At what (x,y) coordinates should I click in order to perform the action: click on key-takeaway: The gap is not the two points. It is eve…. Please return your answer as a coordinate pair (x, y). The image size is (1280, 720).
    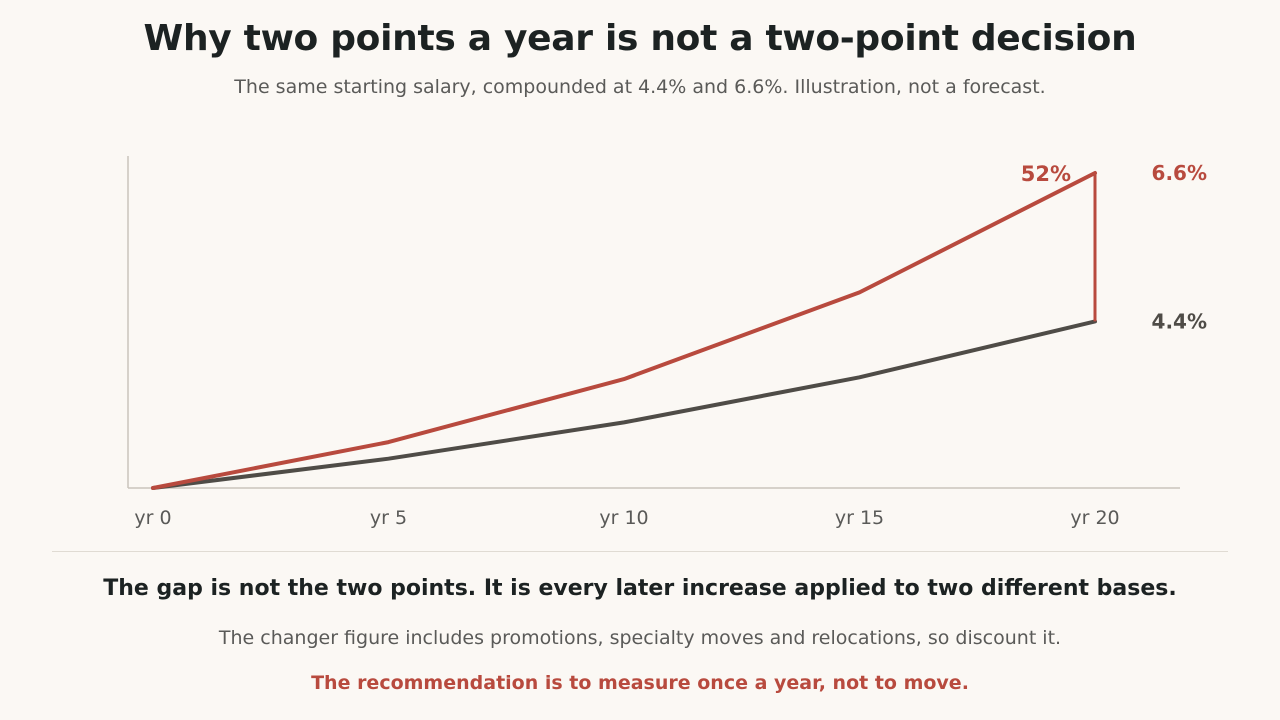
    Looking at the image, I should click on (640, 588).